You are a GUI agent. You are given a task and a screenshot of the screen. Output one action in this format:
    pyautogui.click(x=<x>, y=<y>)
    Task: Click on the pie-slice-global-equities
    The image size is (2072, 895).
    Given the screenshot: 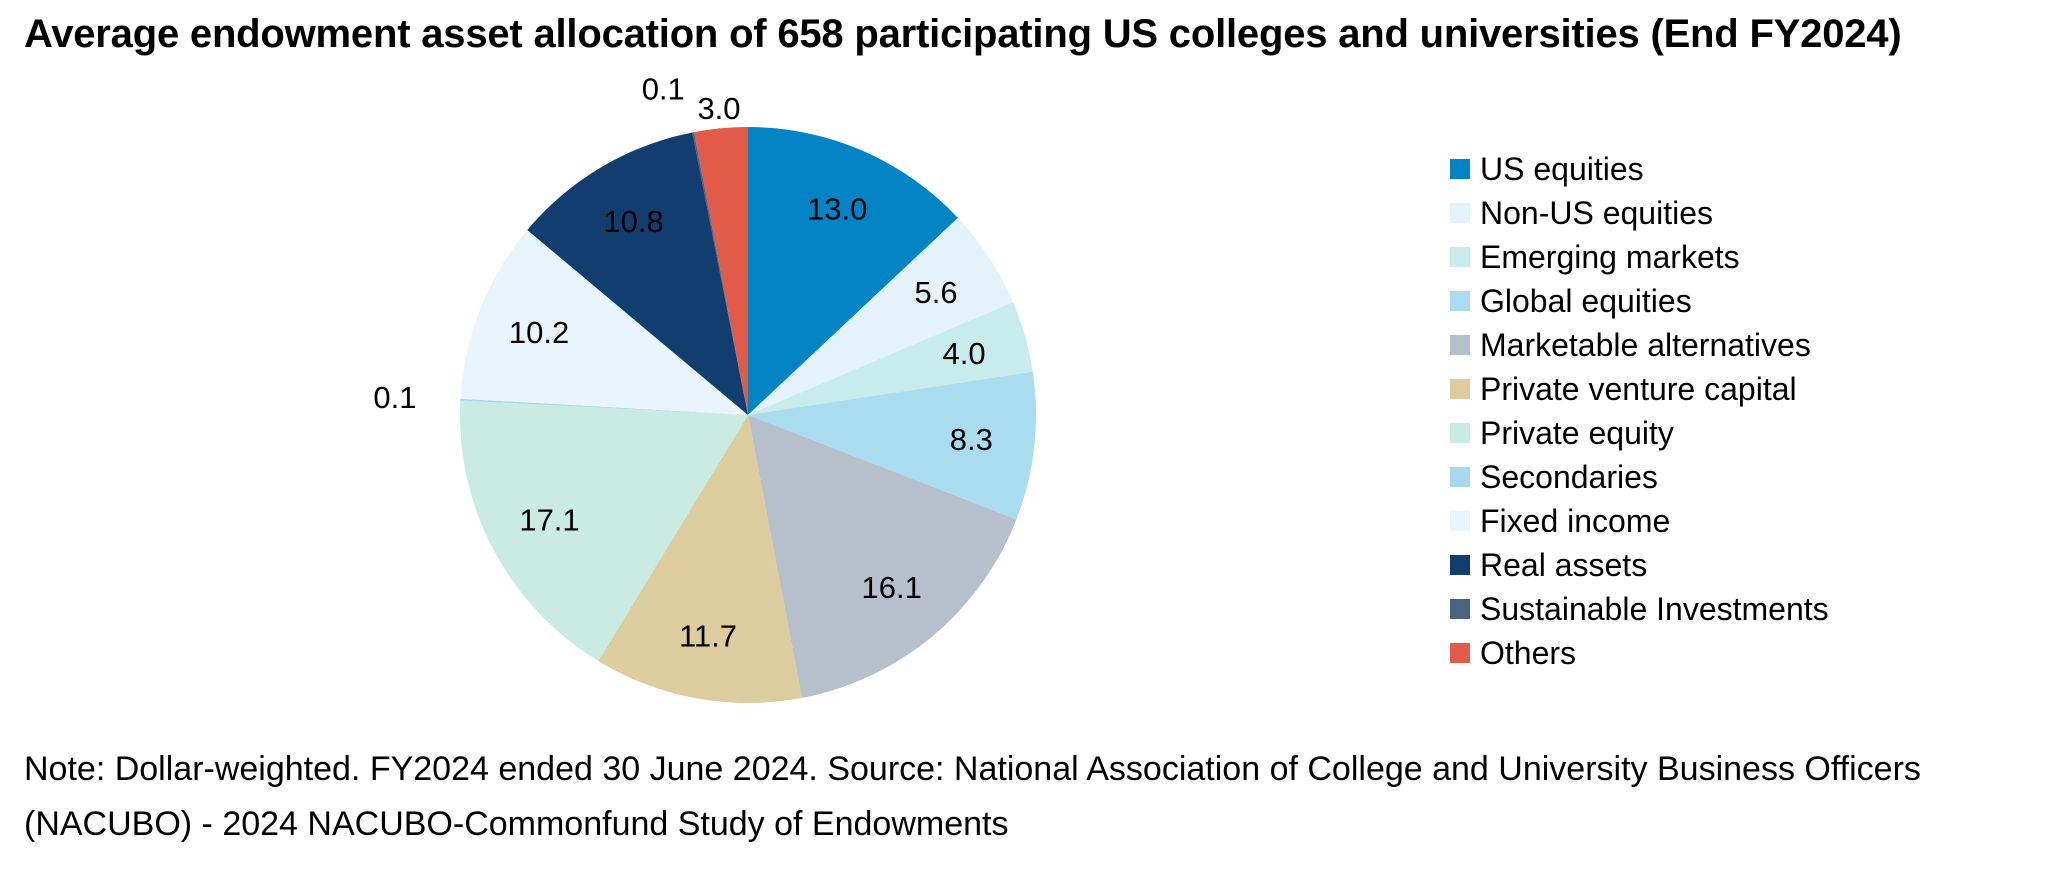 What is the action you would take?
    pyautogui.click(x=892, y=445)
    